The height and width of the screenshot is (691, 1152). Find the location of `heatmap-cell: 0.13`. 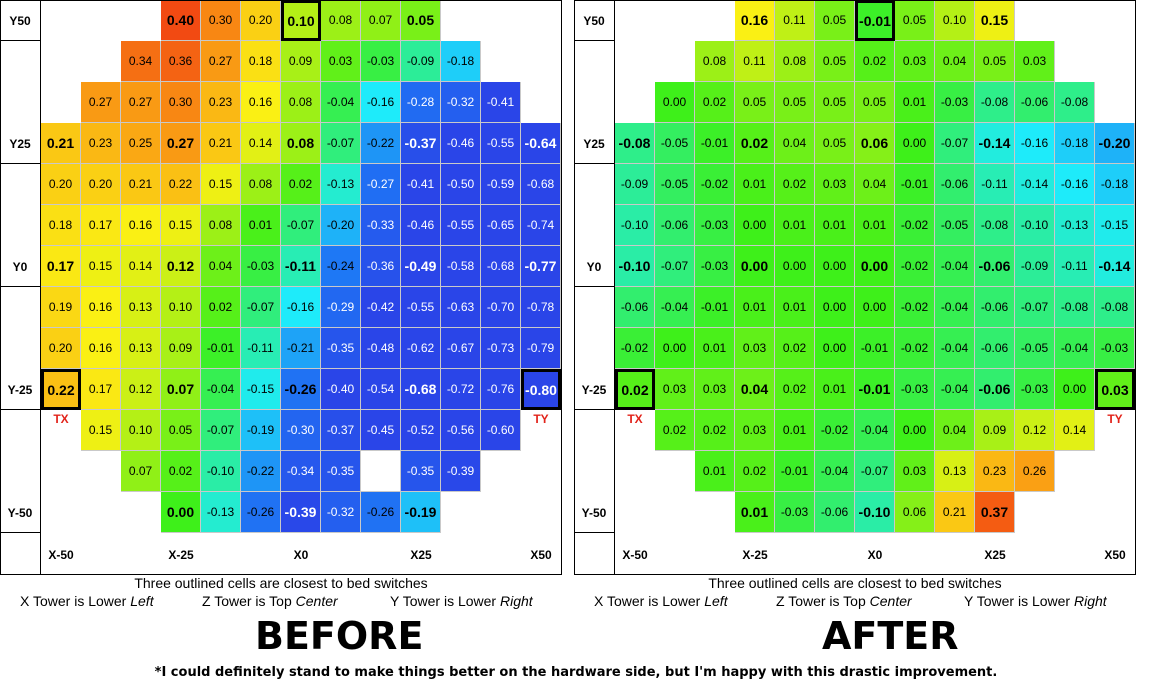

heatmap-cell: 0.13 is located at coordinates (141, 348).